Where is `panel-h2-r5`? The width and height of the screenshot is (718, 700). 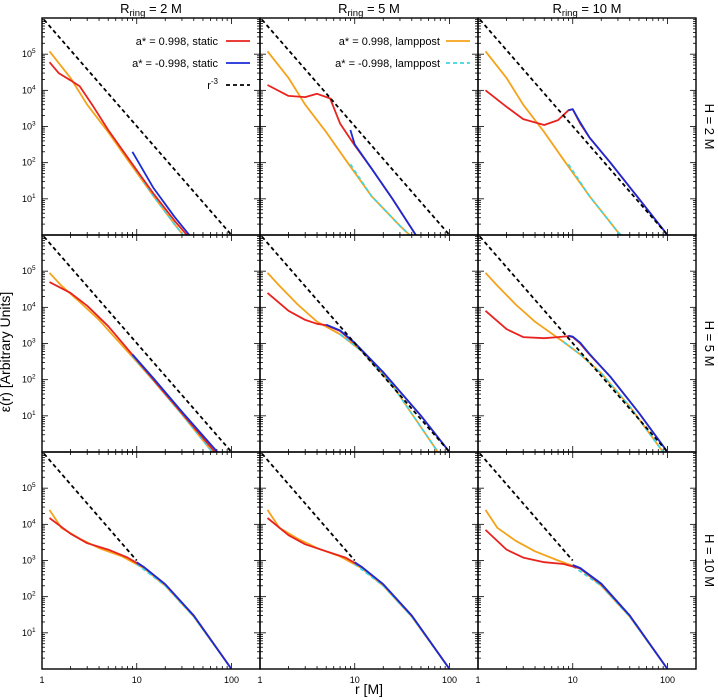
panel-h2-r5 is located at coordinates (369, 126).